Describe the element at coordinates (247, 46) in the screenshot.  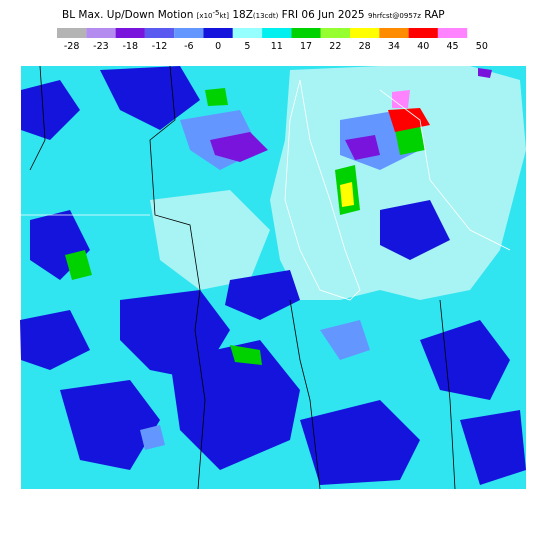
I see `colorbar-label: 5` at that location.